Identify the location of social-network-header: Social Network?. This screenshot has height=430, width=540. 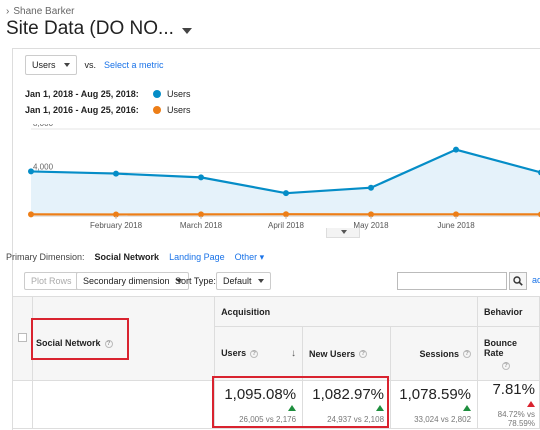
(74, 343).